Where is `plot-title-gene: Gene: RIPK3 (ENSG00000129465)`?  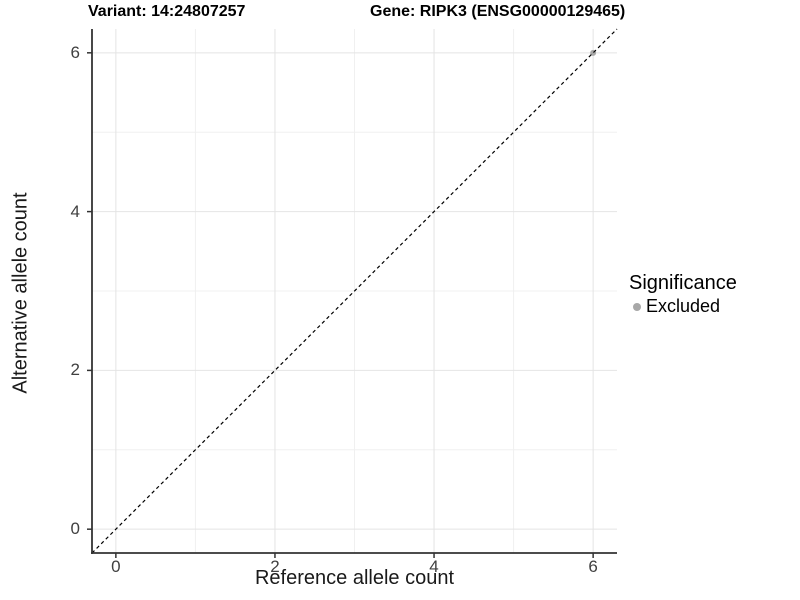 plot-title-gene: Gene: RIPK3 (ENSG00000129465) is located at coordinates (498, 11).